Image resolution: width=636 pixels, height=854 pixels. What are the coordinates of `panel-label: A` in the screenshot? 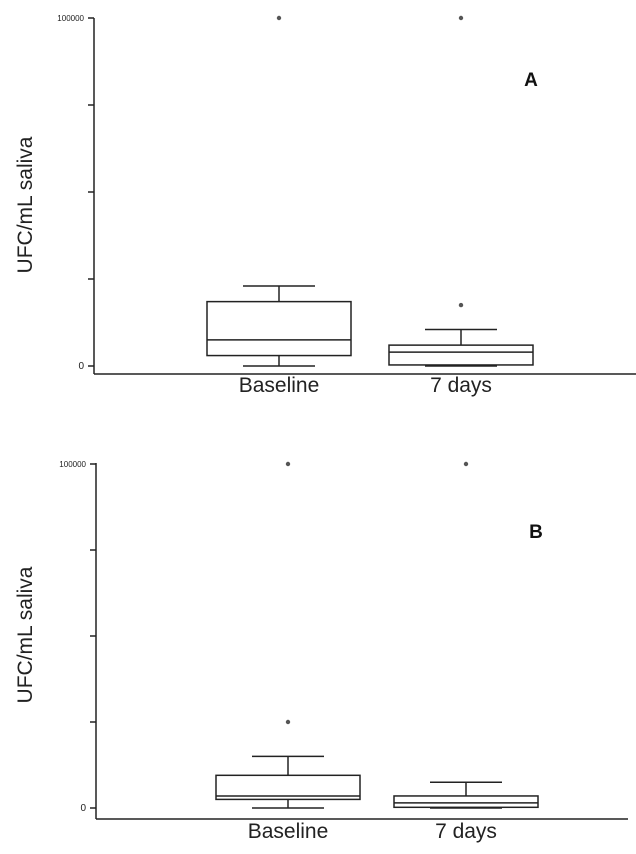 It's located at (531, 80).